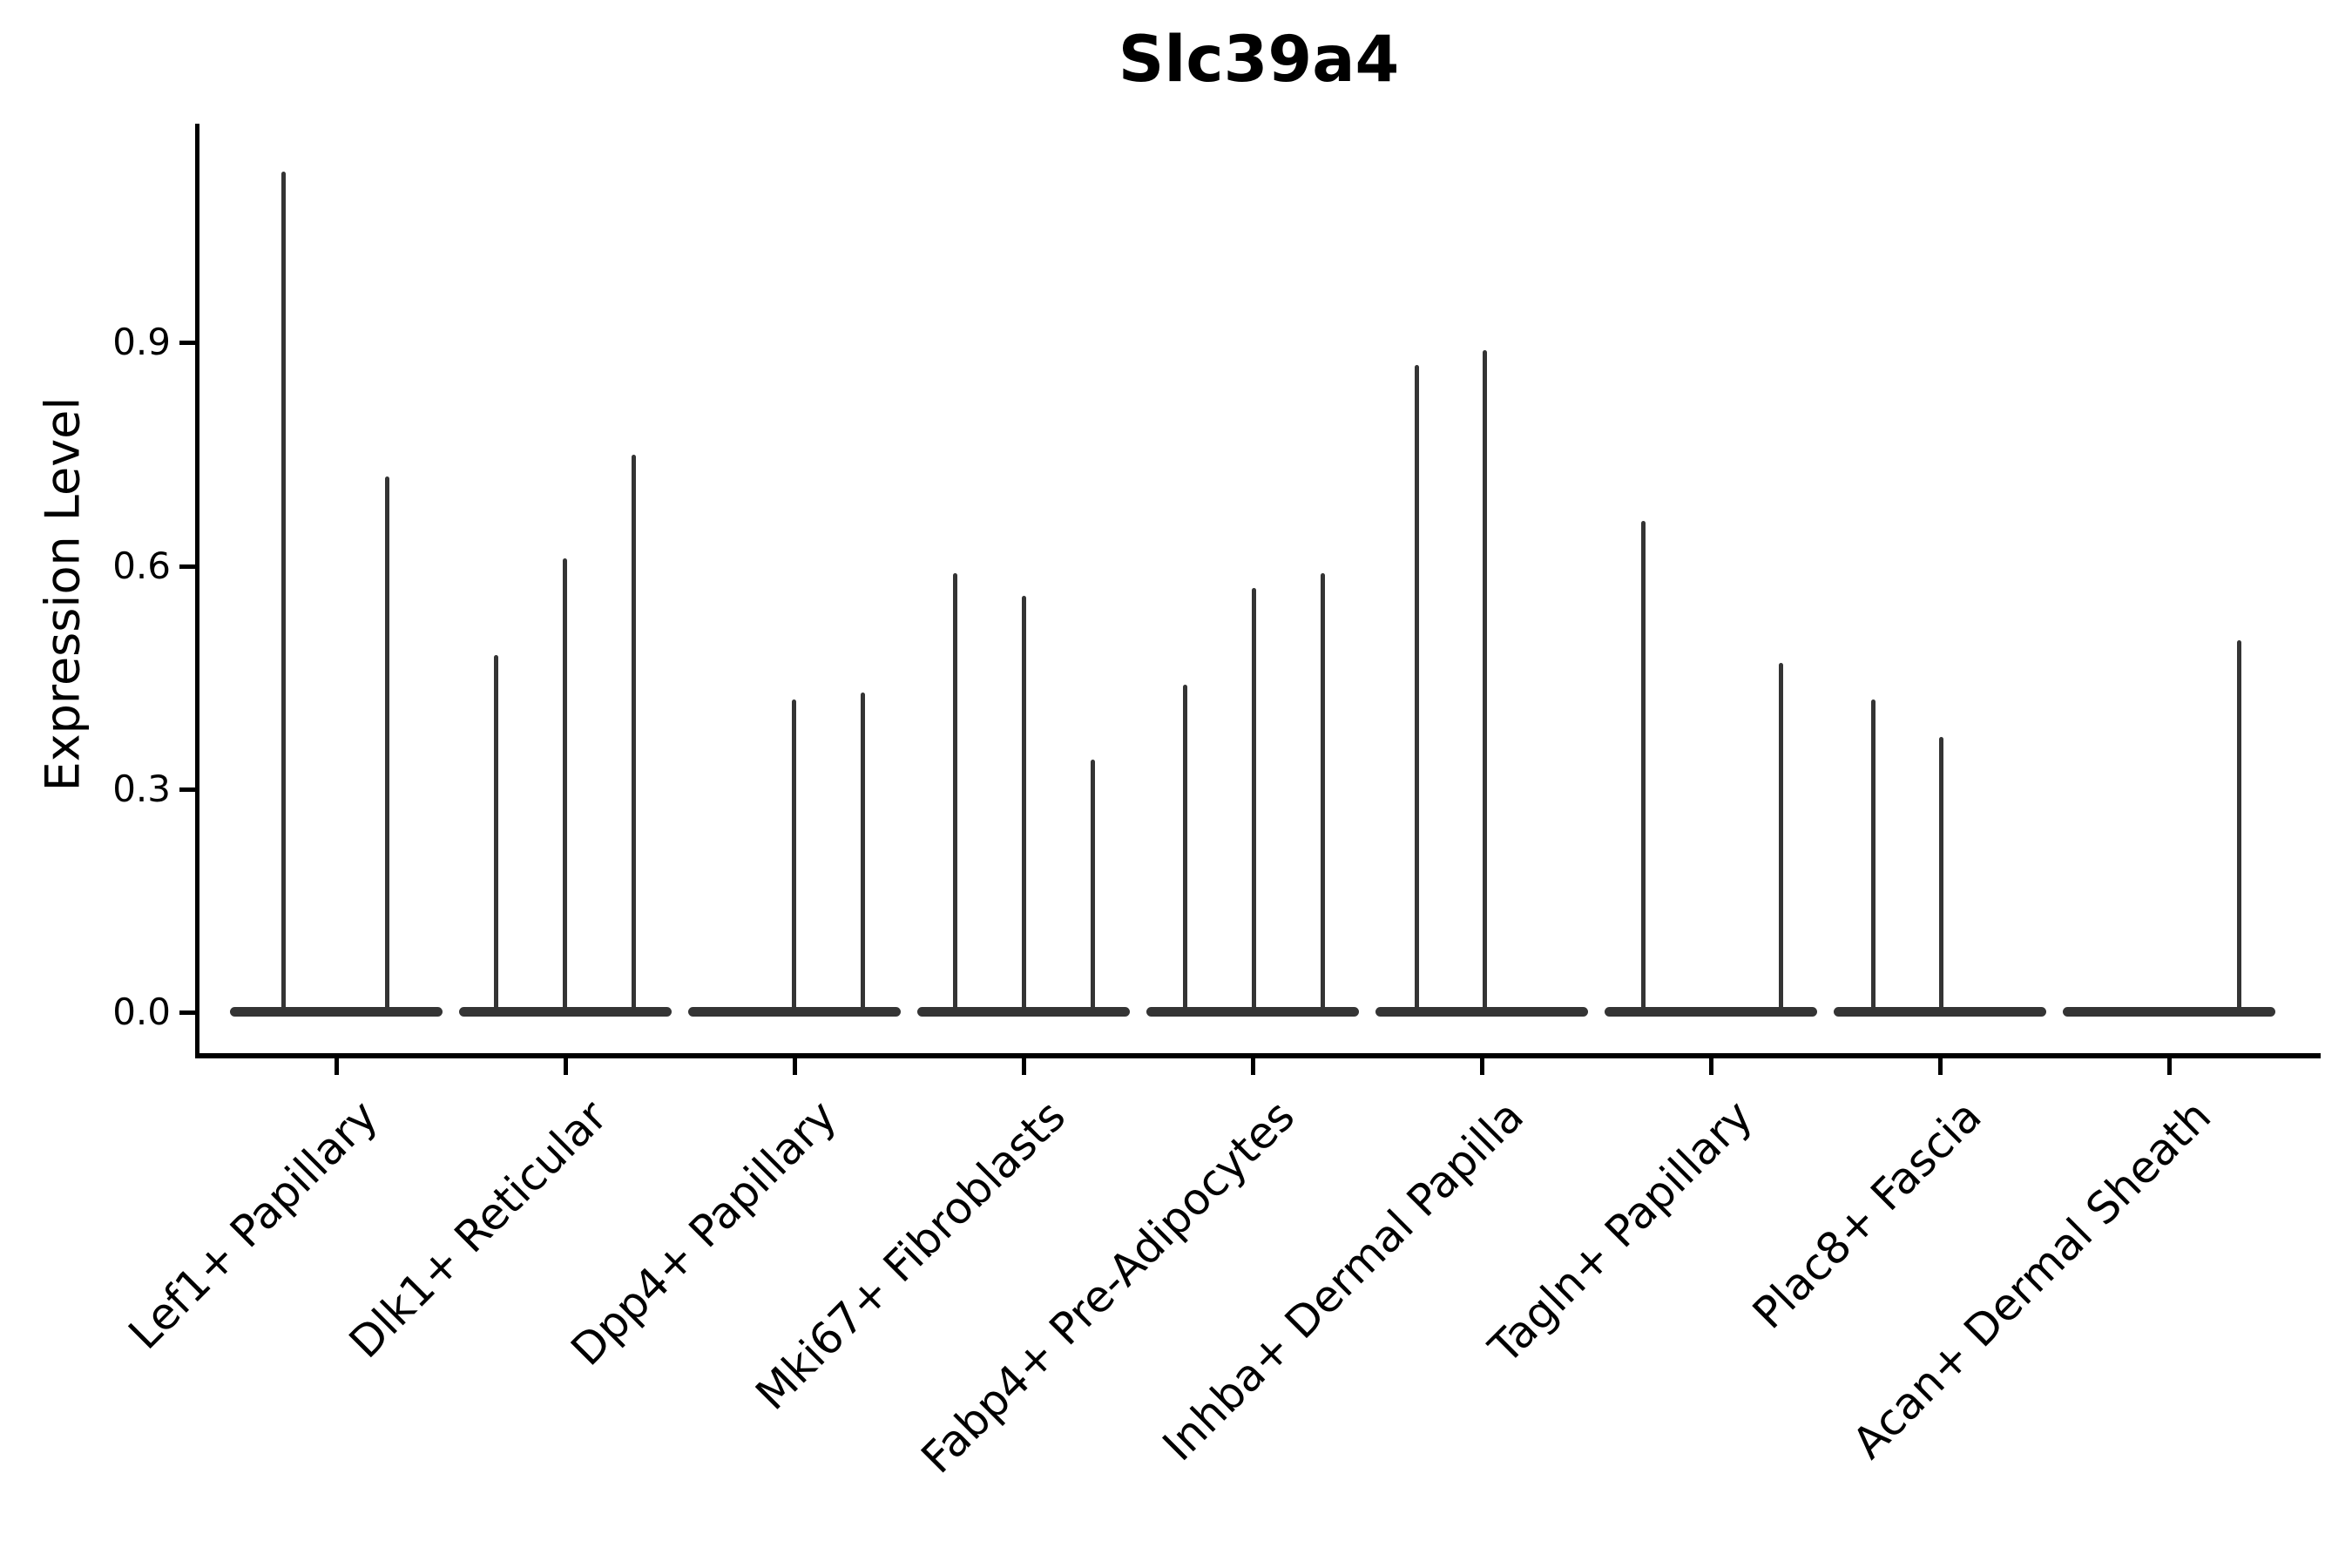 This screenshot has width=2352, height=1568. I want to click on y-tick-label: 0.6, so click(141, 565).